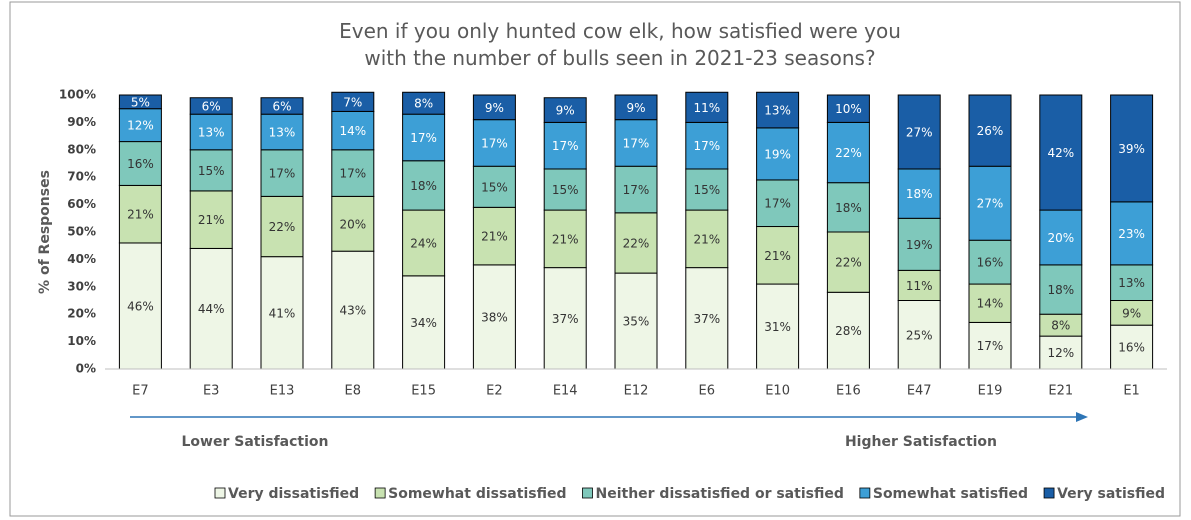 The height and width of the screenshot is (520, 1191). I want to click on x-tick-label: E7, so click(140, 391).